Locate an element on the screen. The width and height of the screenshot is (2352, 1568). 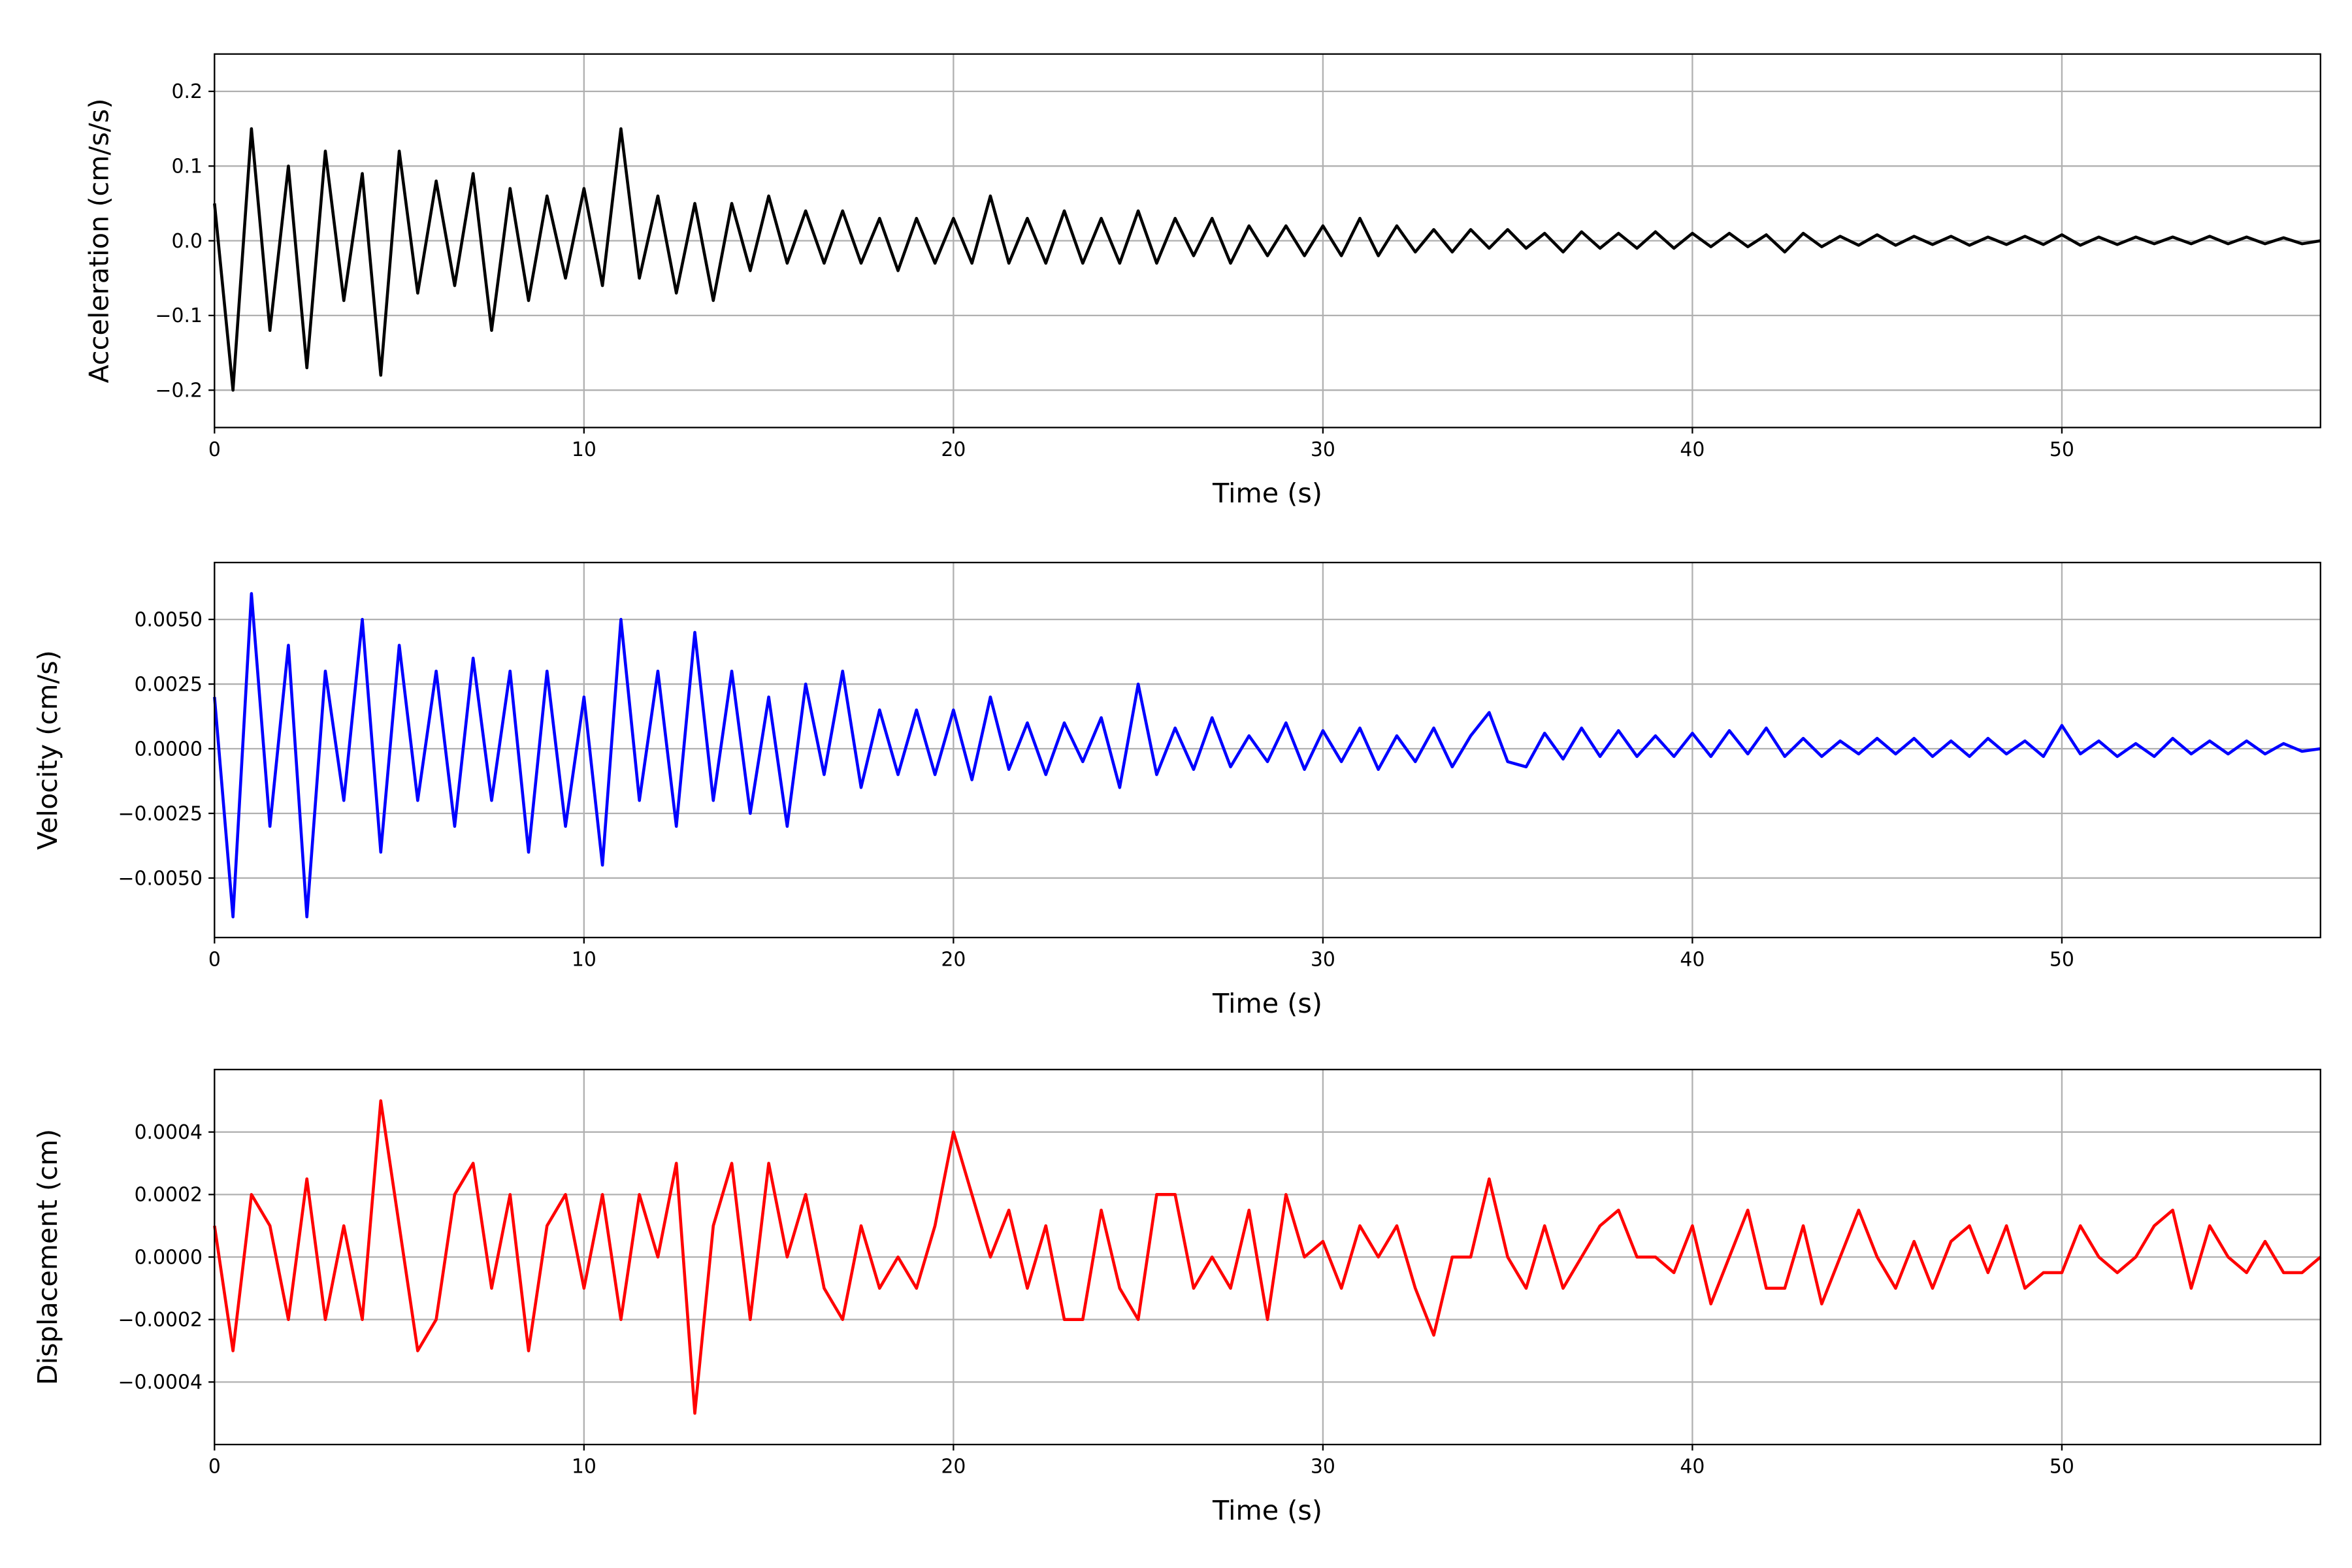
y-axis-label: Displacement (cm) is located at coordinates (47, 1257).